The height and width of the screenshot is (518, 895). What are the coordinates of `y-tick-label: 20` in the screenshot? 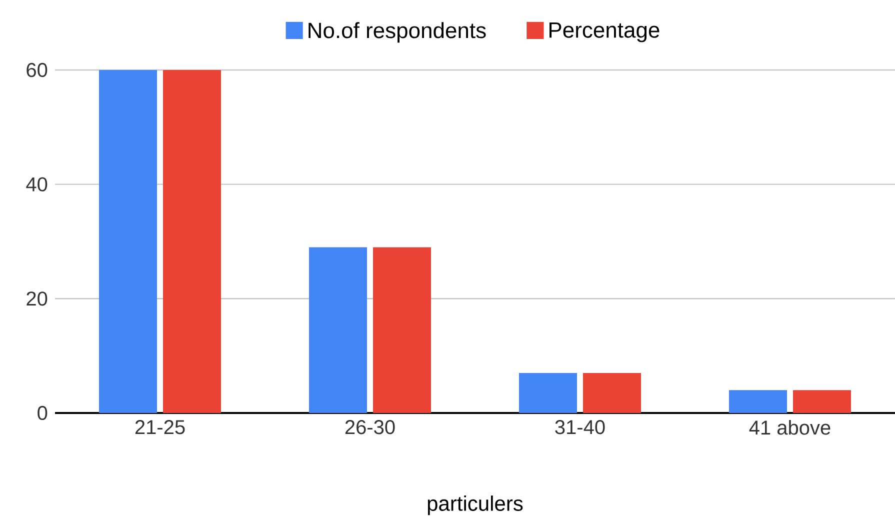 It's located at (37, 299).